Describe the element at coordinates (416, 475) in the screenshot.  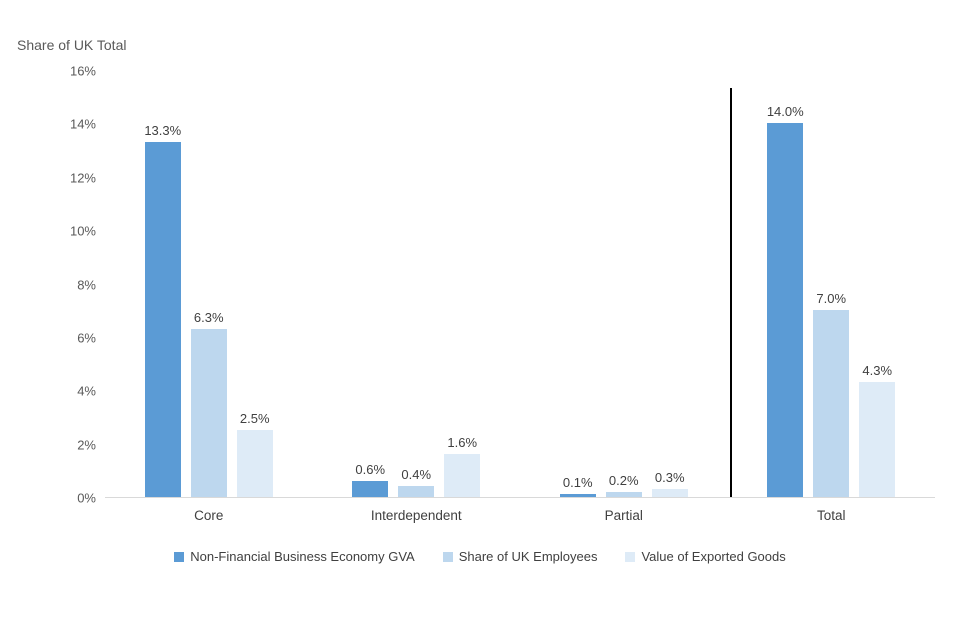
I see `bar-value-label: 0.4%` at that location.